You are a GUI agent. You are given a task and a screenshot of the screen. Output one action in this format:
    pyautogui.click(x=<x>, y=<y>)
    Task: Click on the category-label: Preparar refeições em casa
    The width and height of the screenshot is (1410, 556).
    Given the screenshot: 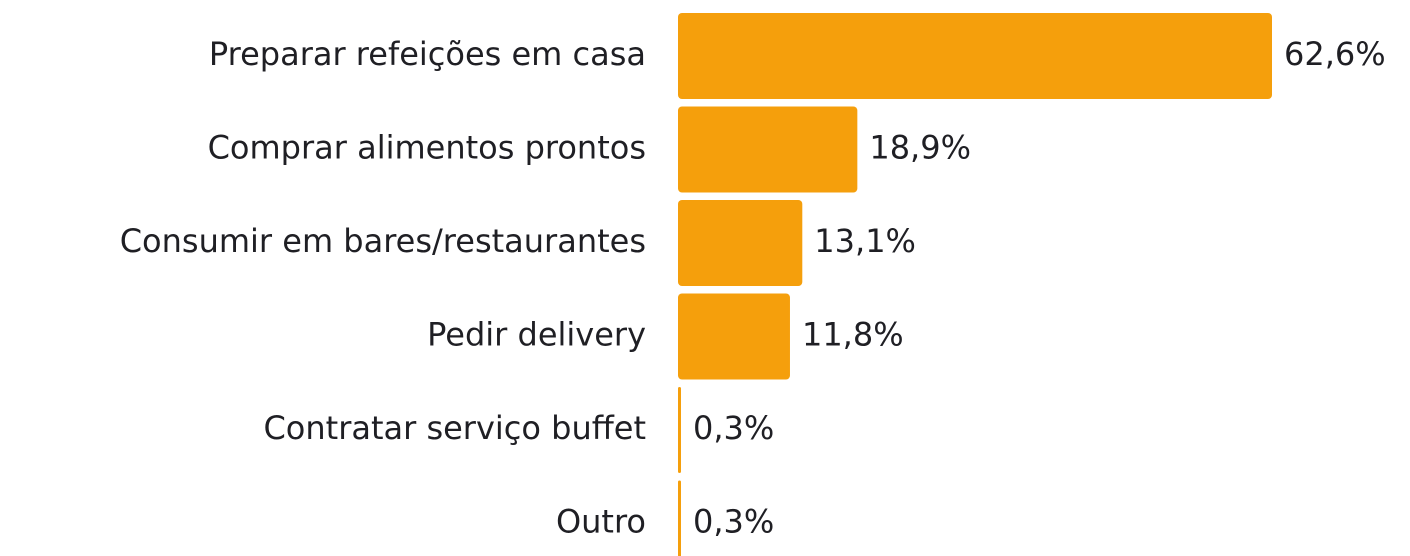 What is the action you would take?
    pyautogui.click(x=427, y=54)
    